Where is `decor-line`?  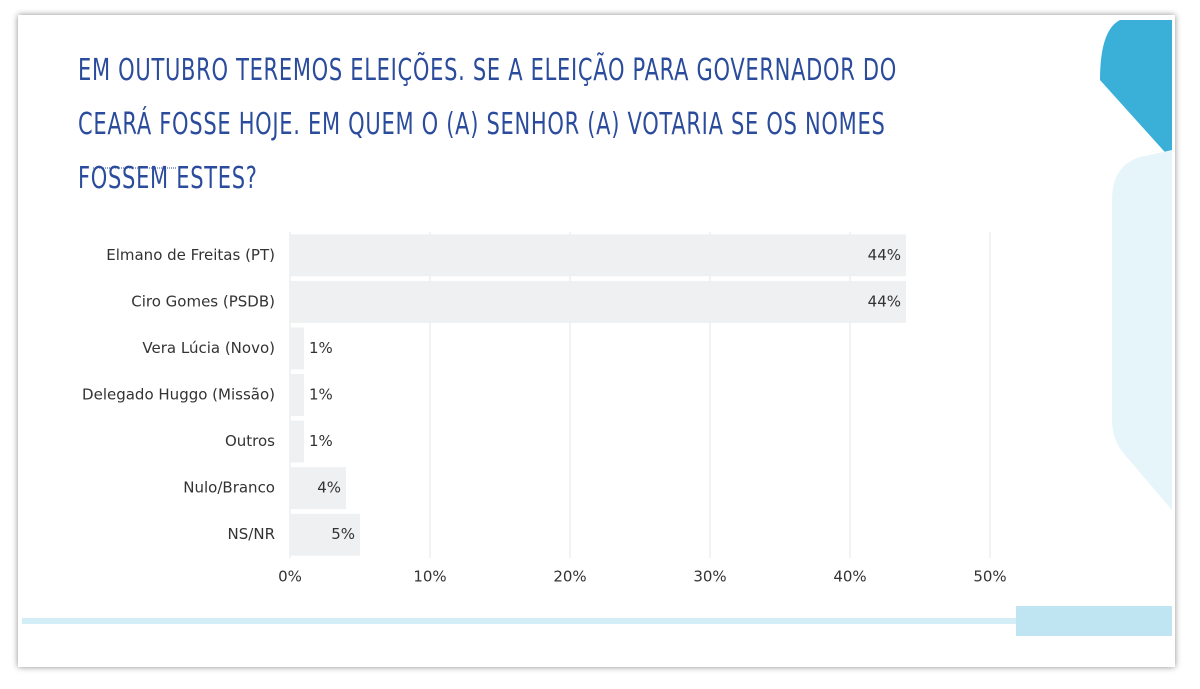
decor-line is located at coordinates (567, 621).